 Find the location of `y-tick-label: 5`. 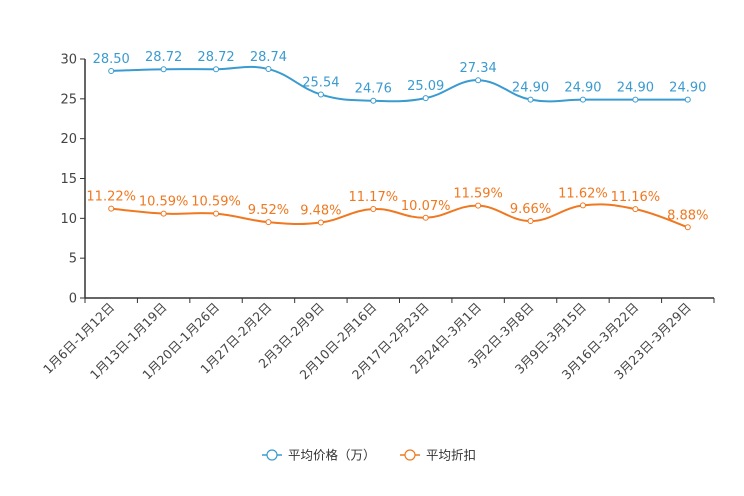

y-tick-label: 5 is located at coordinates (73, 259).